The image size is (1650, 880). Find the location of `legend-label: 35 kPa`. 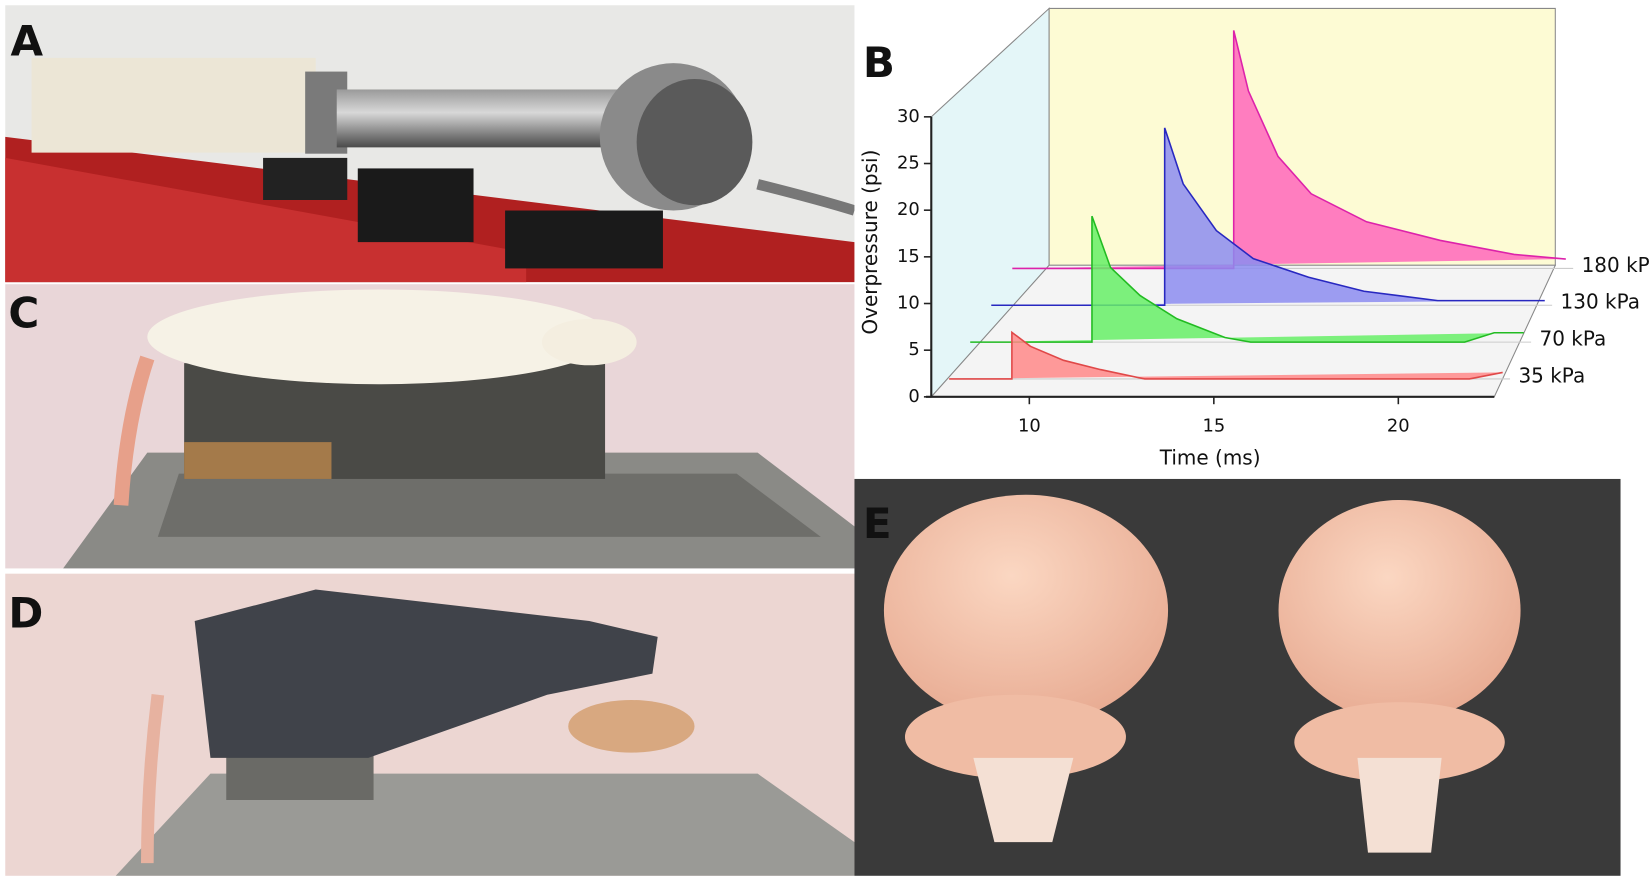

legend-label: 35 kPa is located at coordinates (1551, 375).